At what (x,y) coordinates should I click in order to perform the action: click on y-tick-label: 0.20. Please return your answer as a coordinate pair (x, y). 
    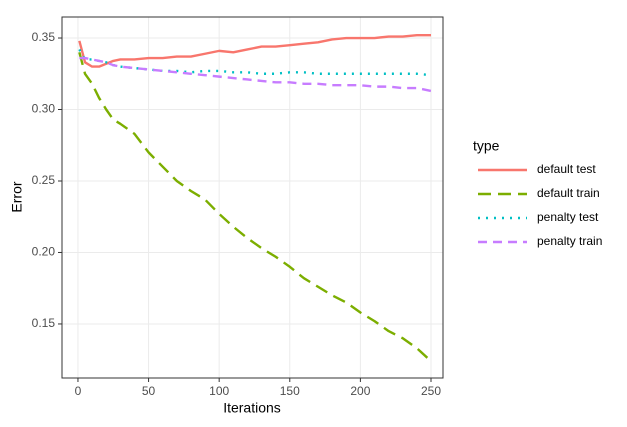
    Looking at the image, I should click on (44, 252).